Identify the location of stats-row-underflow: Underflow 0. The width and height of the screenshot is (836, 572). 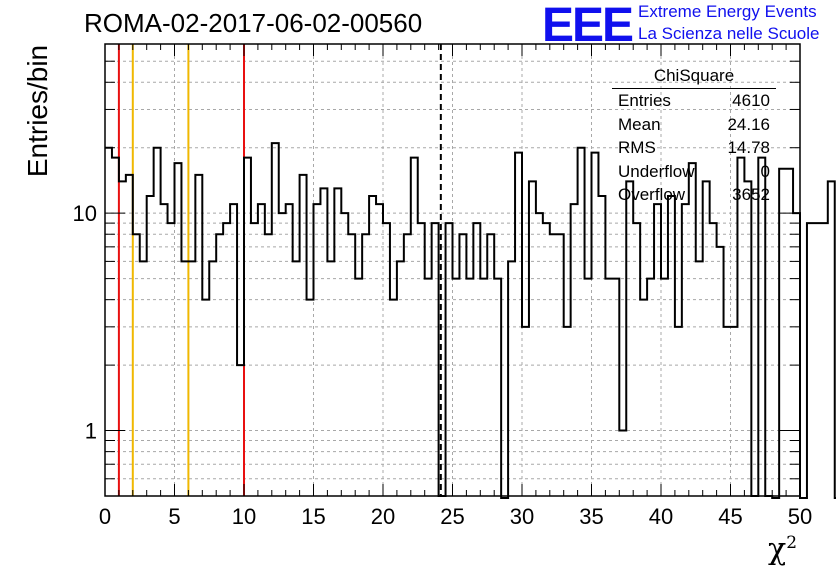
(694, 171).